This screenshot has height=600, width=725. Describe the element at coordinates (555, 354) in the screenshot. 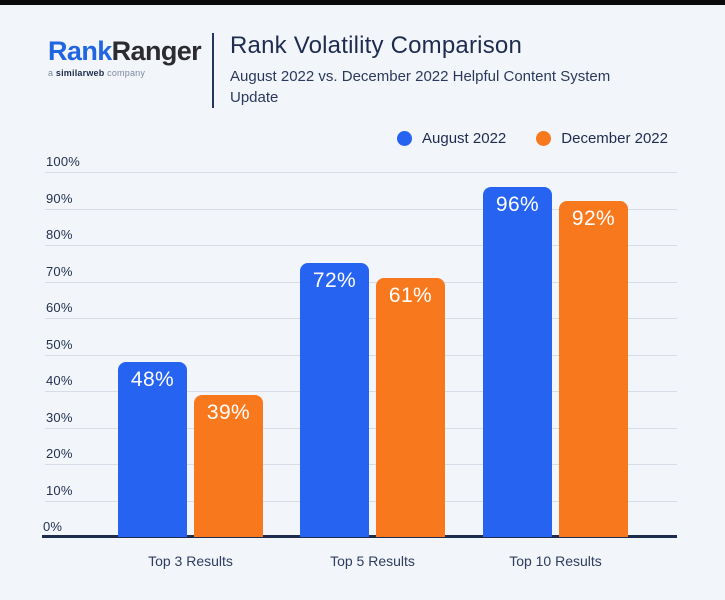

I see `bar-group-top-10-results: 96% 92%` at that location.